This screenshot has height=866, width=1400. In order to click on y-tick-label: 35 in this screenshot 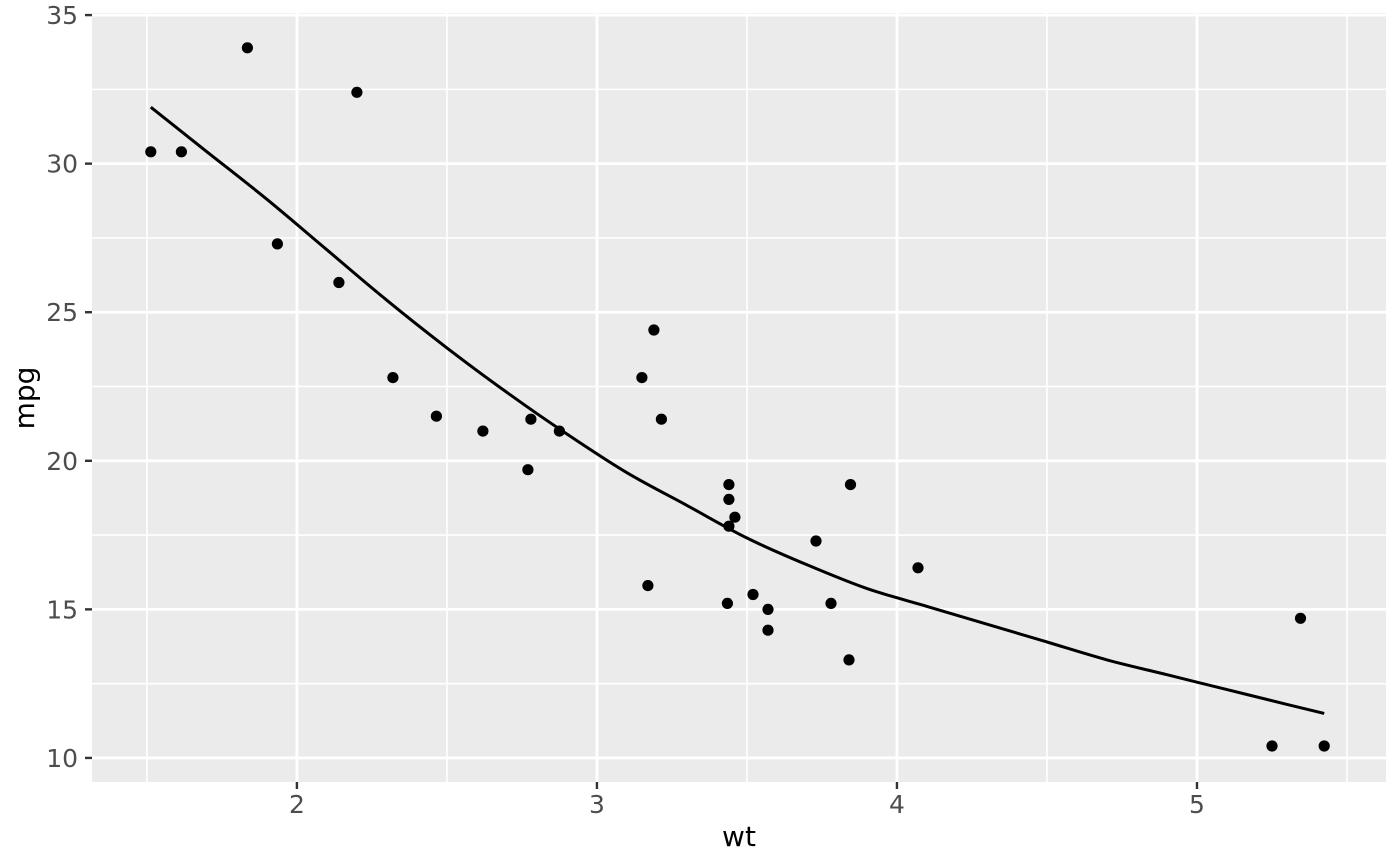, I will do `click(62, 15)`.